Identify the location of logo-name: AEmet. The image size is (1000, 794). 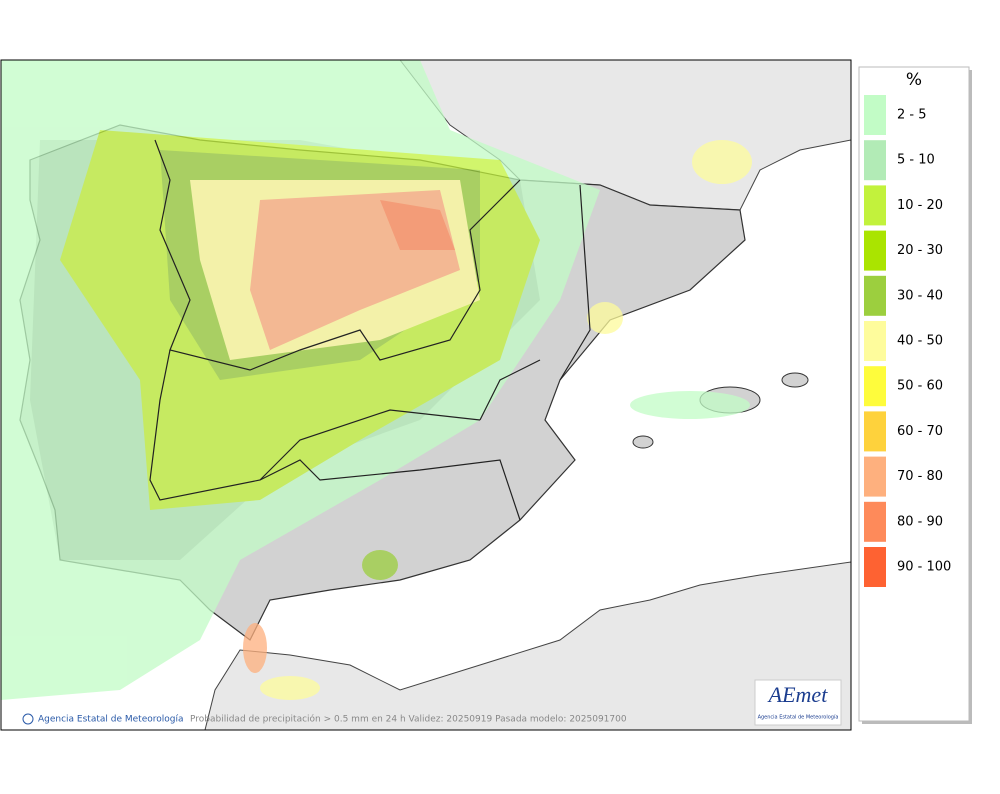
(798, 694).